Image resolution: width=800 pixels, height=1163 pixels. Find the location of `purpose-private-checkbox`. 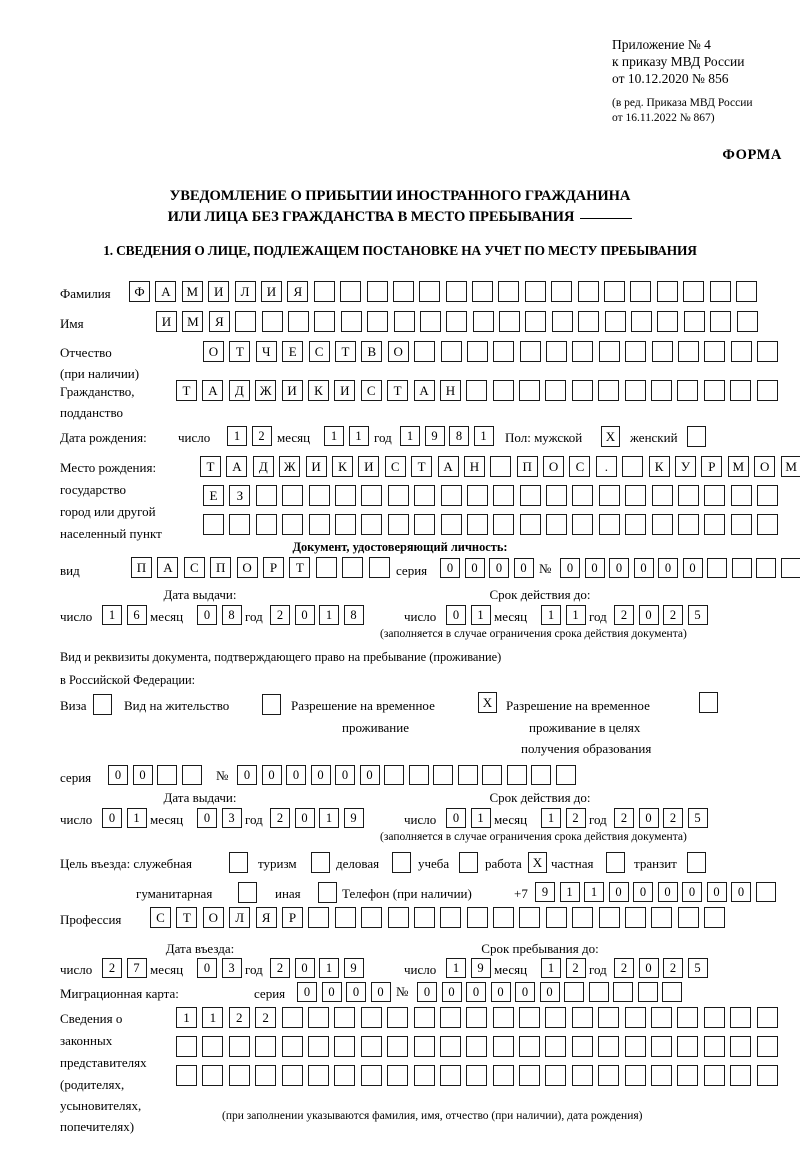

purpose-private-checkbox is located at coordinates (615, 862).